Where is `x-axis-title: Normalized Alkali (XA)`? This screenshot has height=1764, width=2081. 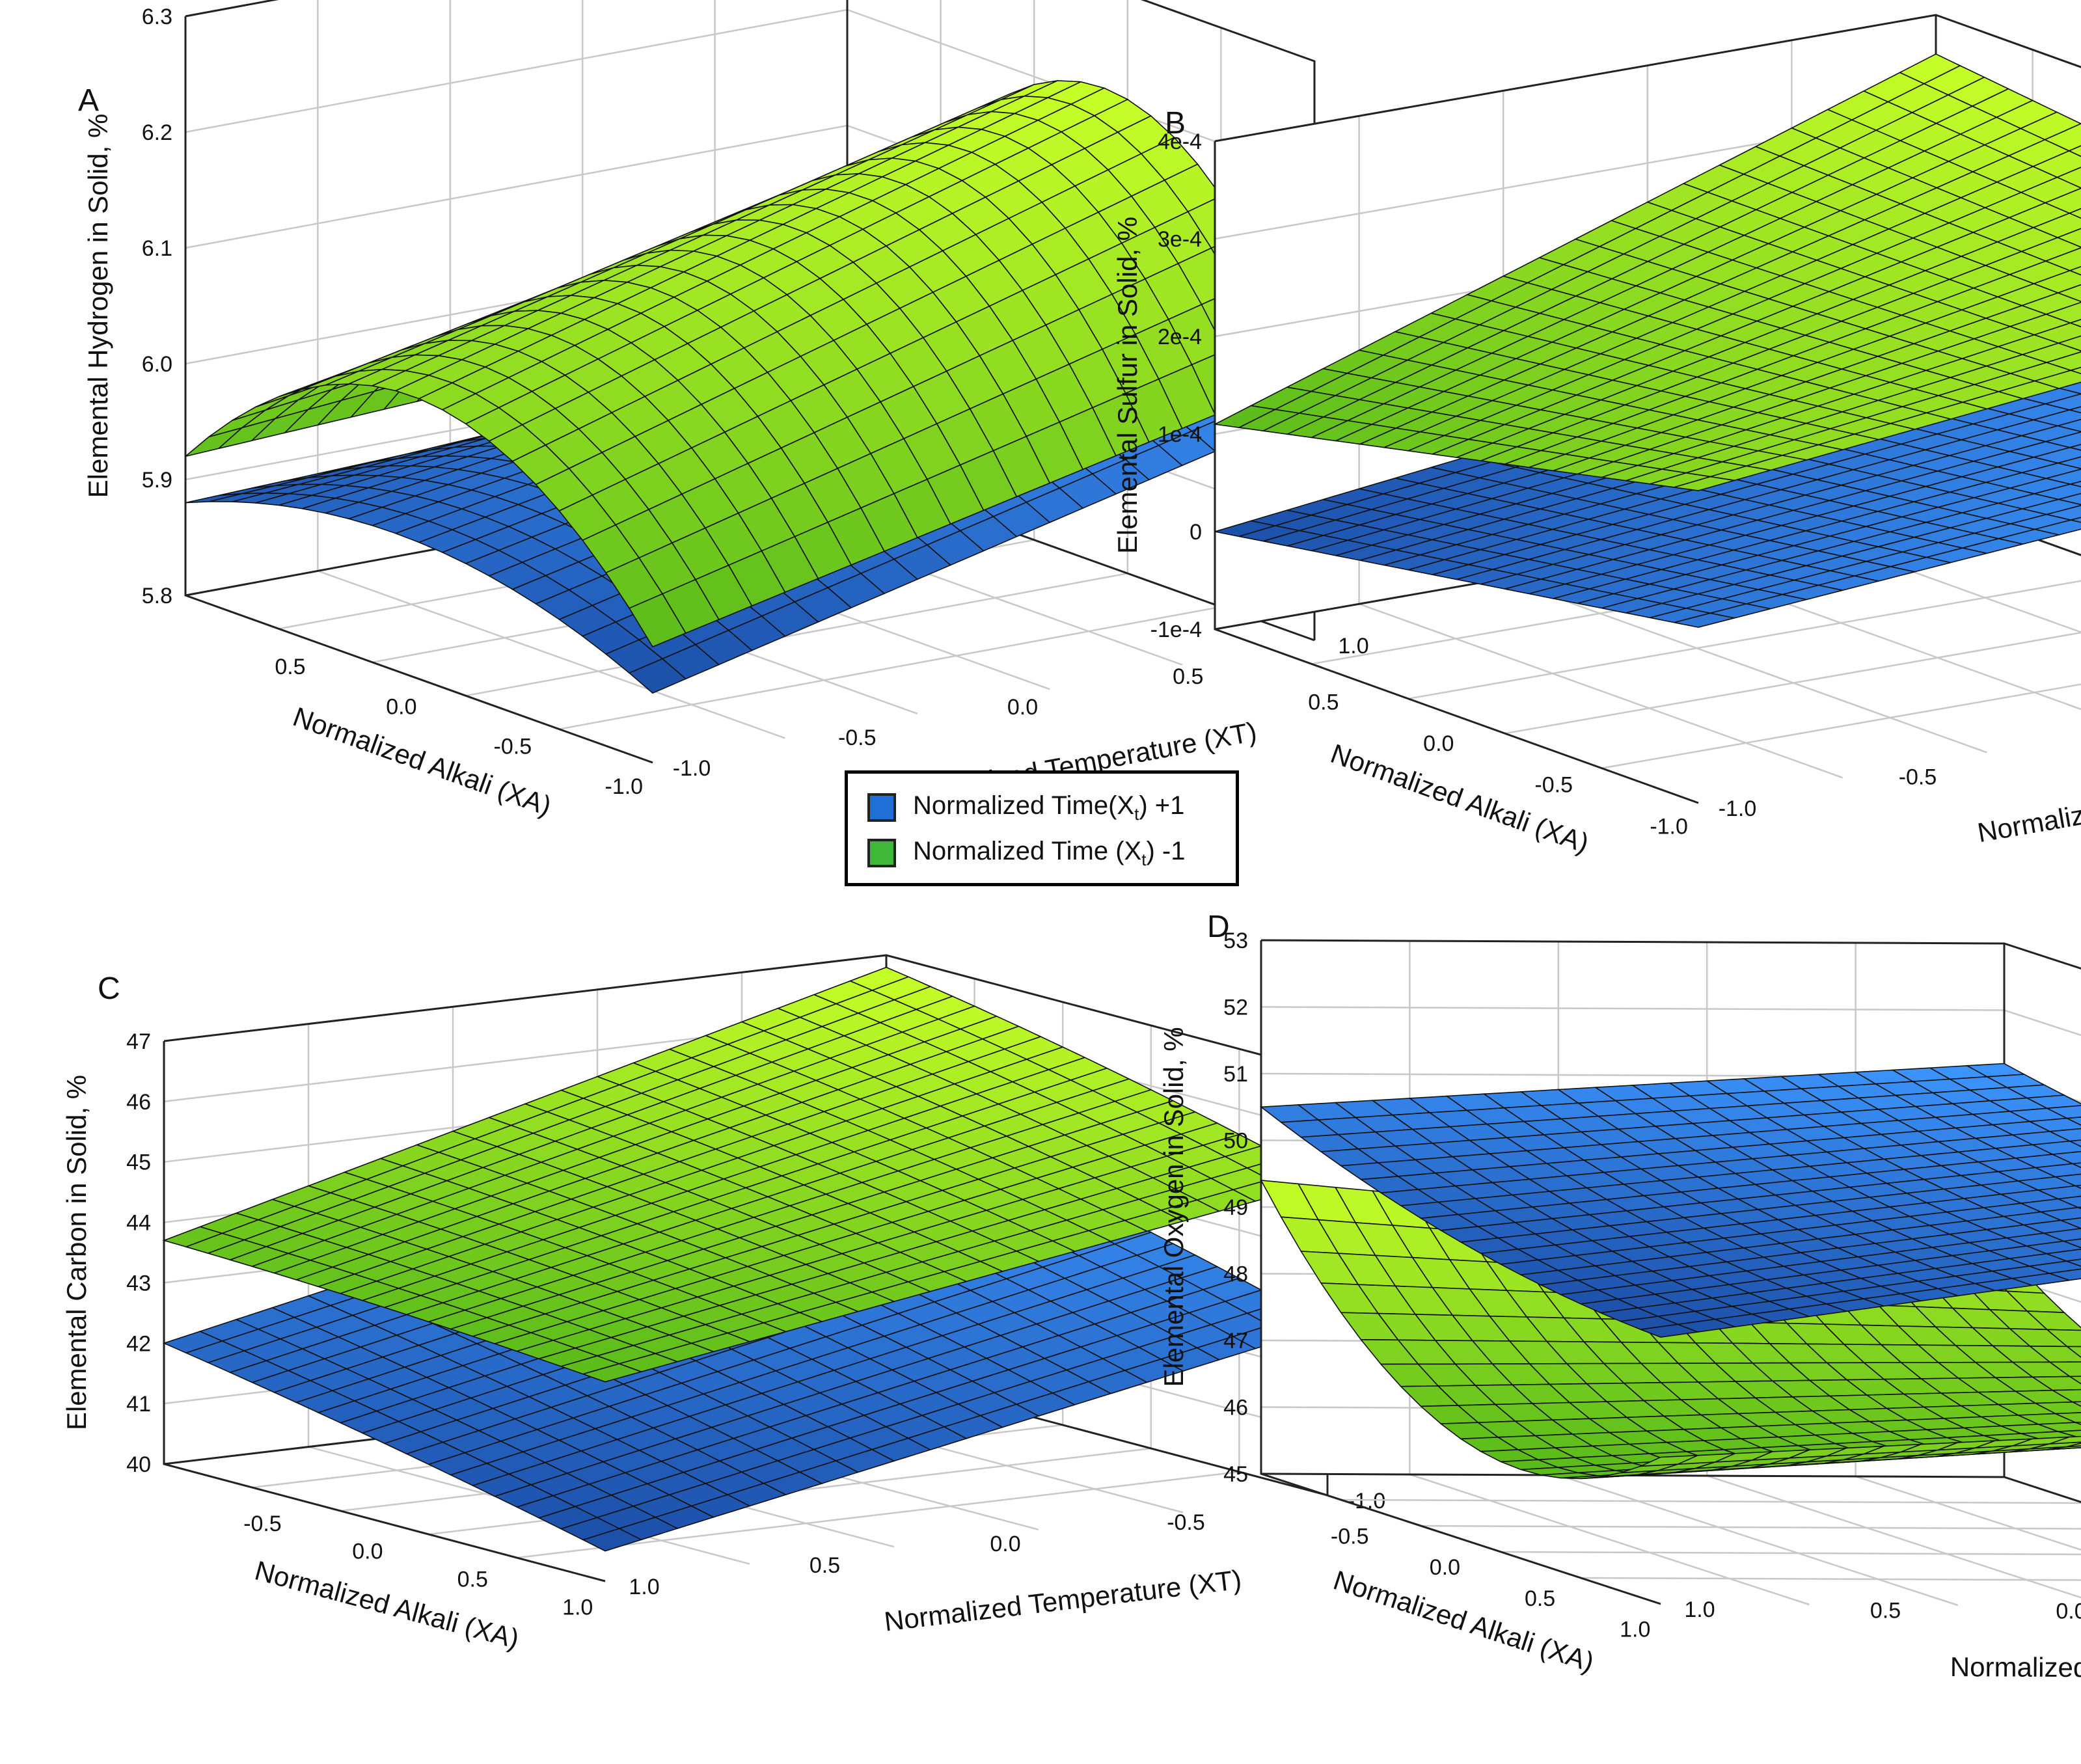 x-axis-title: Normalized Alkali (XA) is located at coordinates (1464, 1620).